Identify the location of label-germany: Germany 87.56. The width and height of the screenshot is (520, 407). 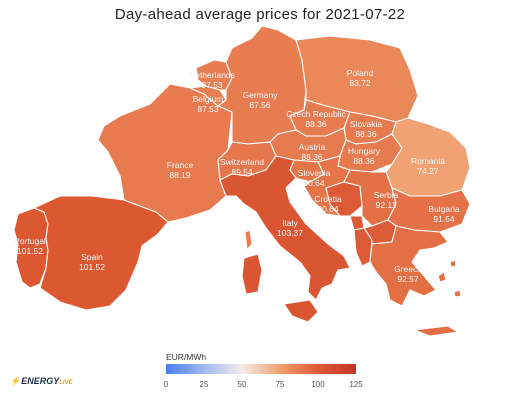
(260, 100).